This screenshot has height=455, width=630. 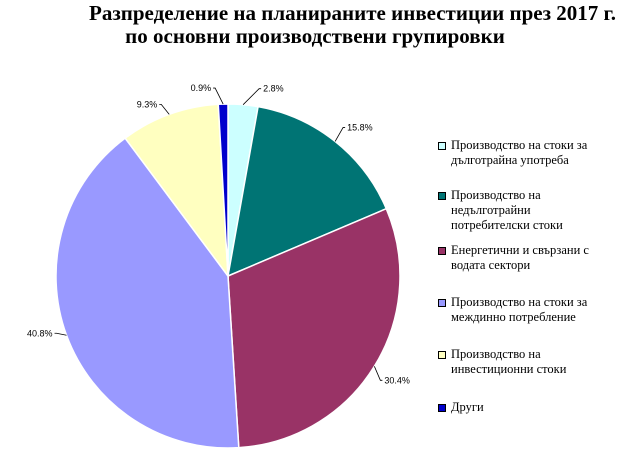 What do you see at coordinates (40, 333) in the screenshot?
I see `data-label-4: 40.8%` at bounding box center [40, 333].